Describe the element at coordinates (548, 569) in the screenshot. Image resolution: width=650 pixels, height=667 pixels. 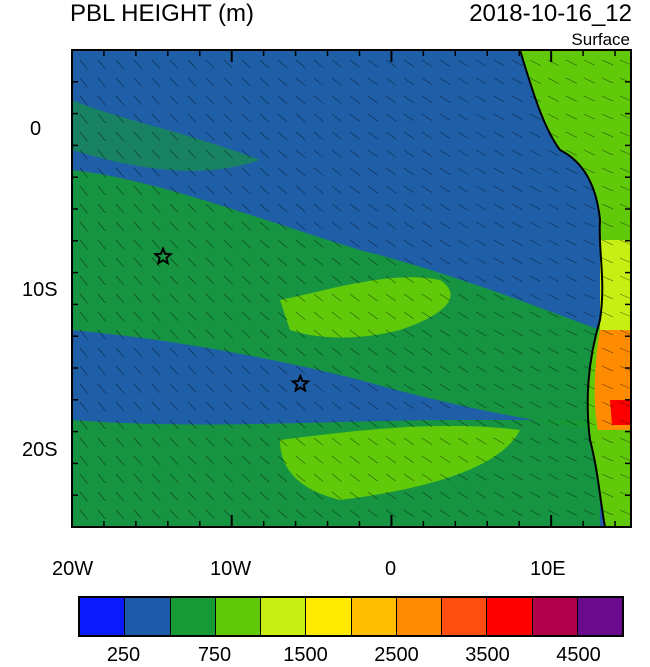
I see `x-tick-10e: 10E` at that location.